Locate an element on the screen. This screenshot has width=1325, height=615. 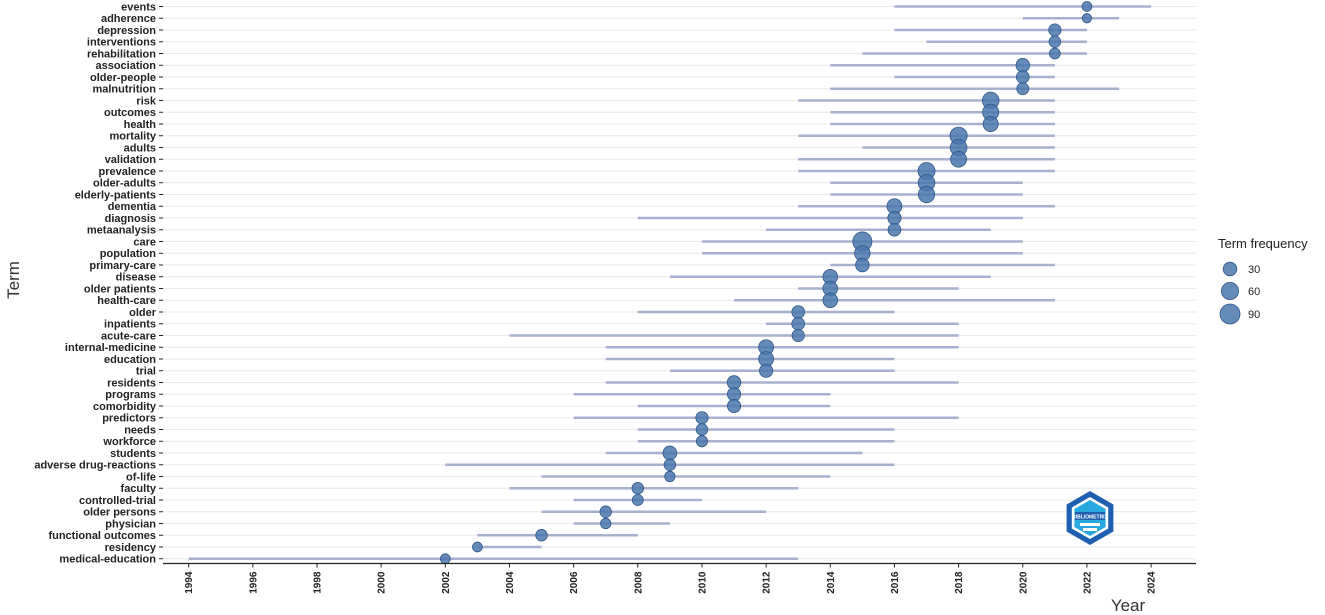
x-tick-label: 2002 is located at coordinates (446, 582).